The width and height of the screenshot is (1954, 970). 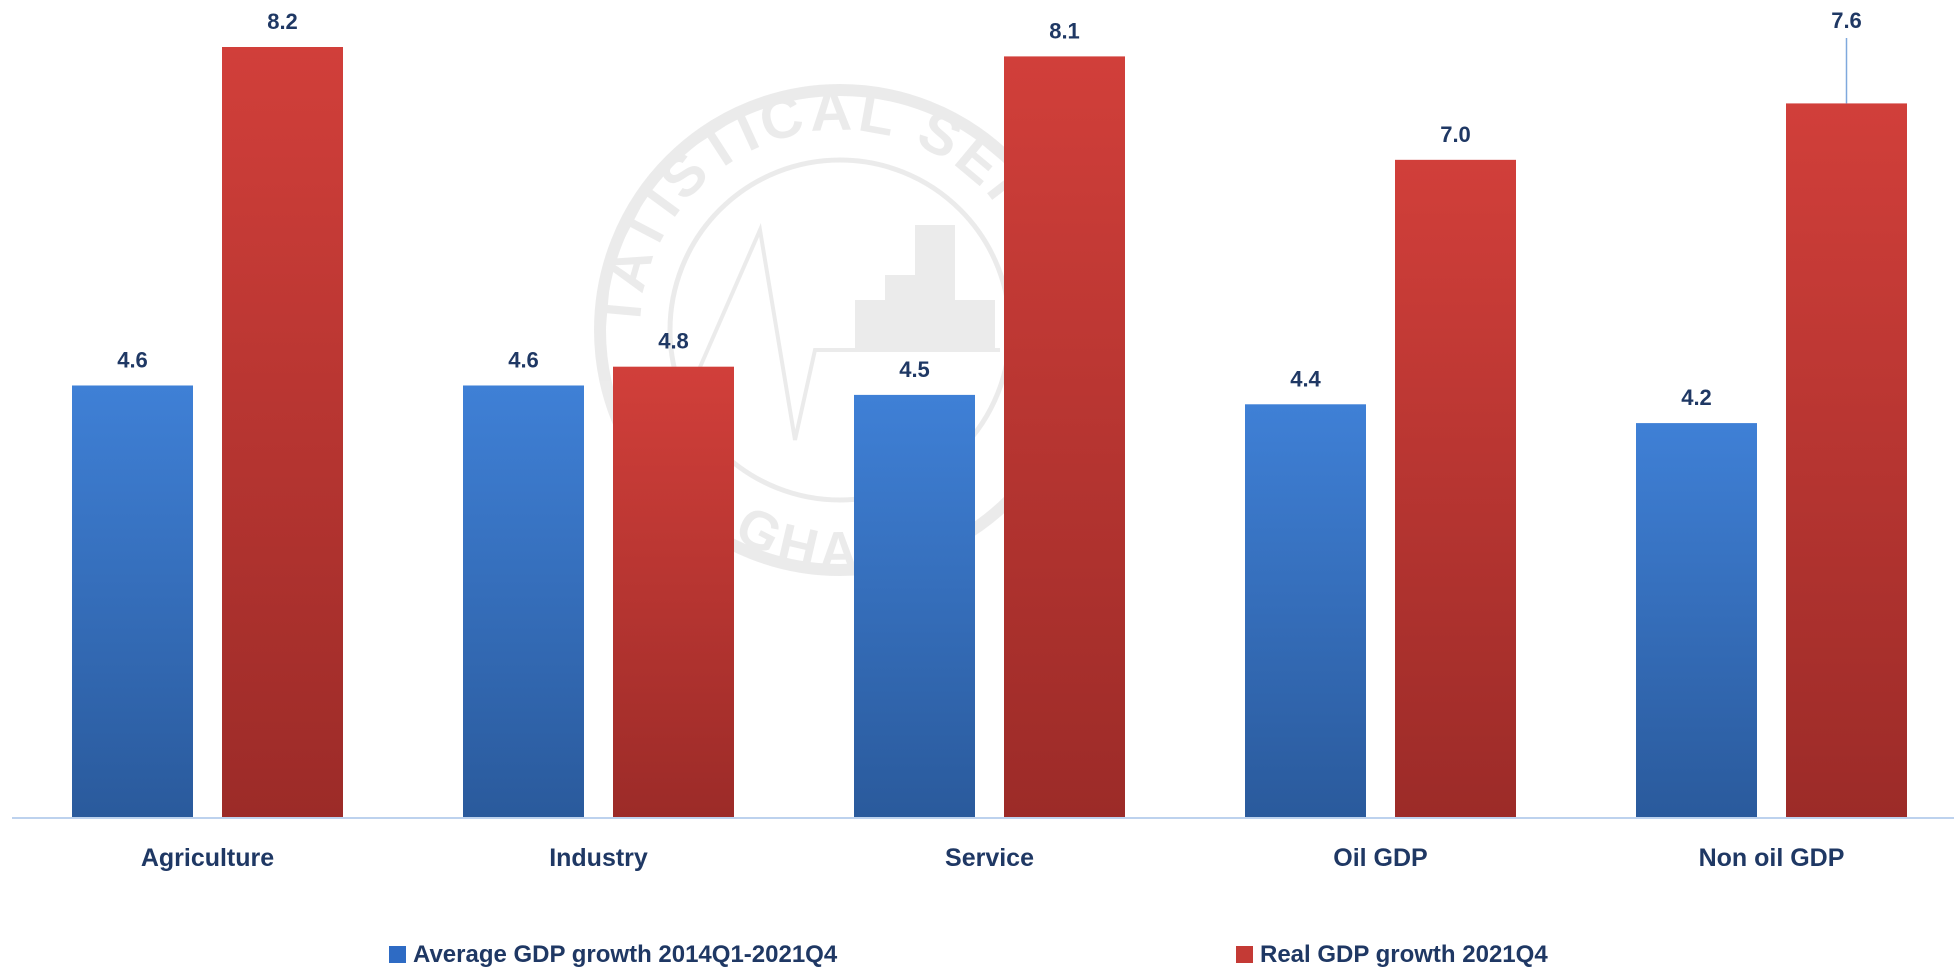 I want to click on data-label-non-oil-gdp-series-1: 4.2, so click(x=1696, y=397).